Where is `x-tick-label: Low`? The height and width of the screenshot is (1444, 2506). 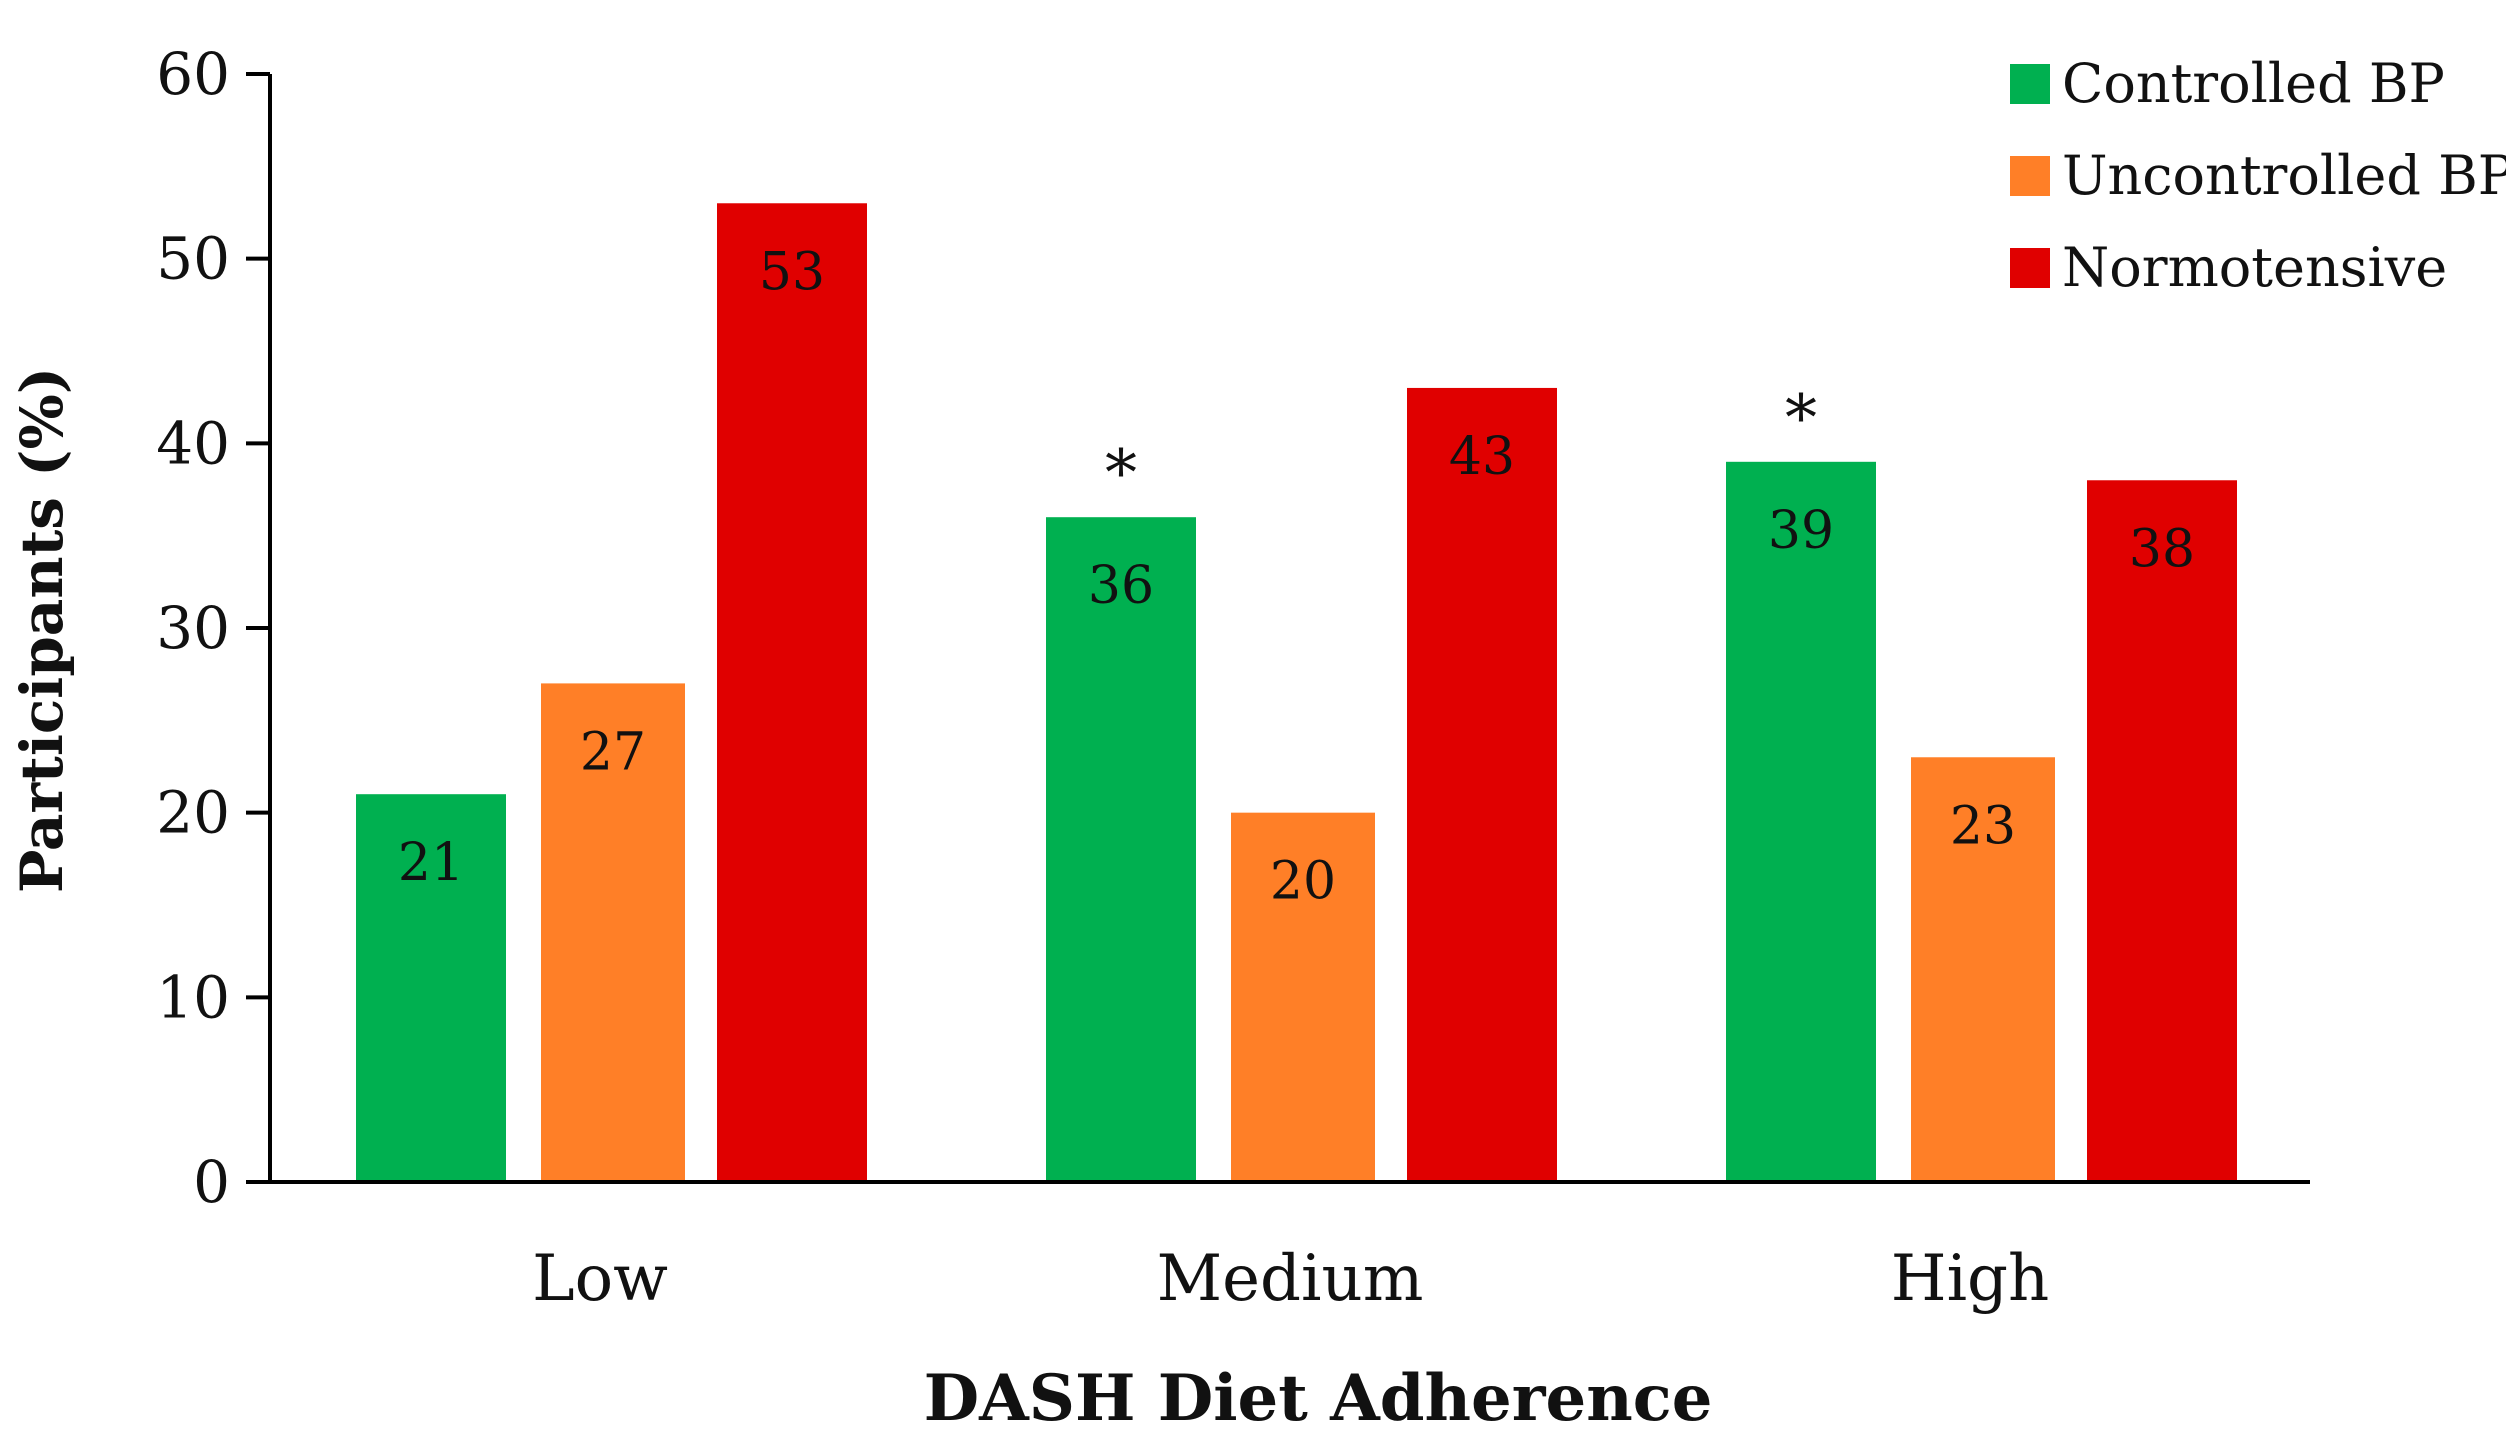
x-tick-label: Low is located at coordinates (600, 1279).